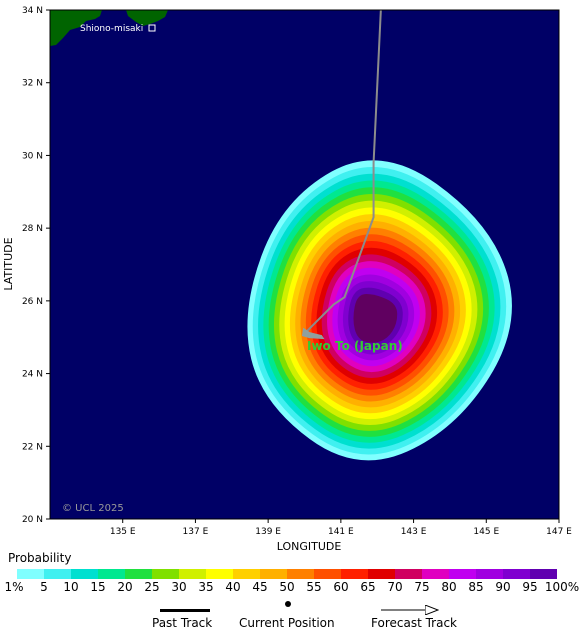  Describe the element at coordinates (341, 587) in the screenshot. I see `legend-label: 60` at that location.